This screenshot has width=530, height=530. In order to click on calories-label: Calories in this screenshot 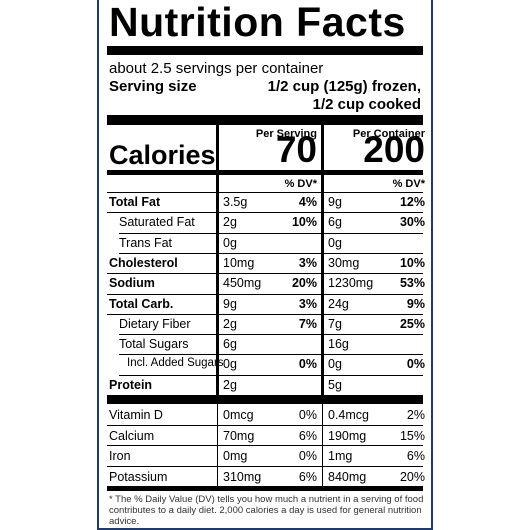, I will do `click(162, 155)`.